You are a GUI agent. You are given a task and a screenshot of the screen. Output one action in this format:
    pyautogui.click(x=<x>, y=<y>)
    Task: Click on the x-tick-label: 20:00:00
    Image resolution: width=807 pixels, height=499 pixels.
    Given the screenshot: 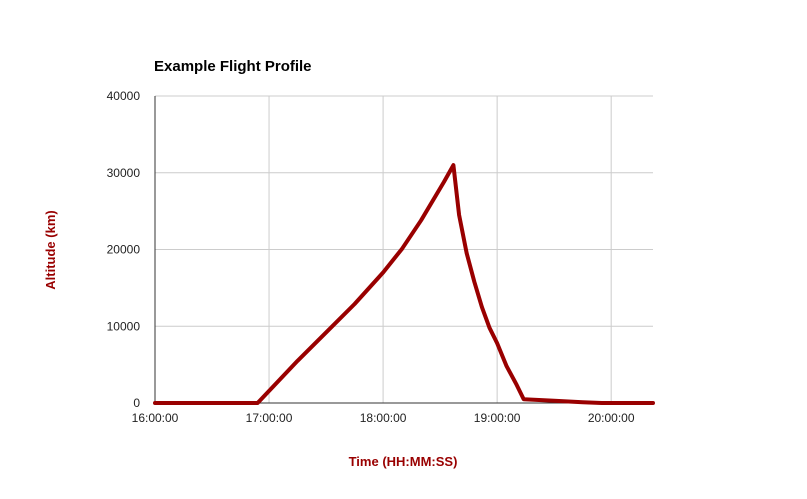 What is the action you would take?
    pyautogui.click(x=611, y=418)
    